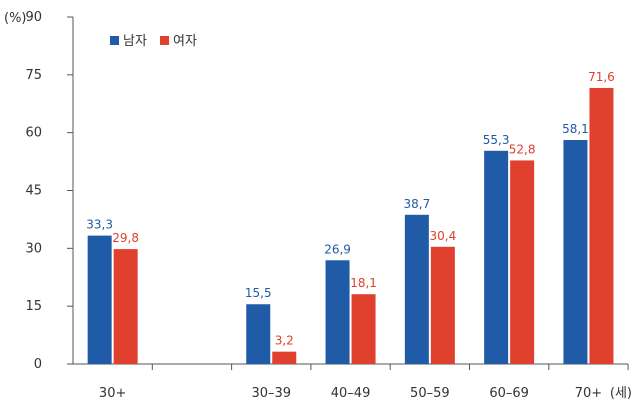 The width and height of the screenshot is (640, 415). What do you see at coordinates (99, 225) in the screenshot?
I see `data-label-male: 33,3` at bounding box center [99, 225].